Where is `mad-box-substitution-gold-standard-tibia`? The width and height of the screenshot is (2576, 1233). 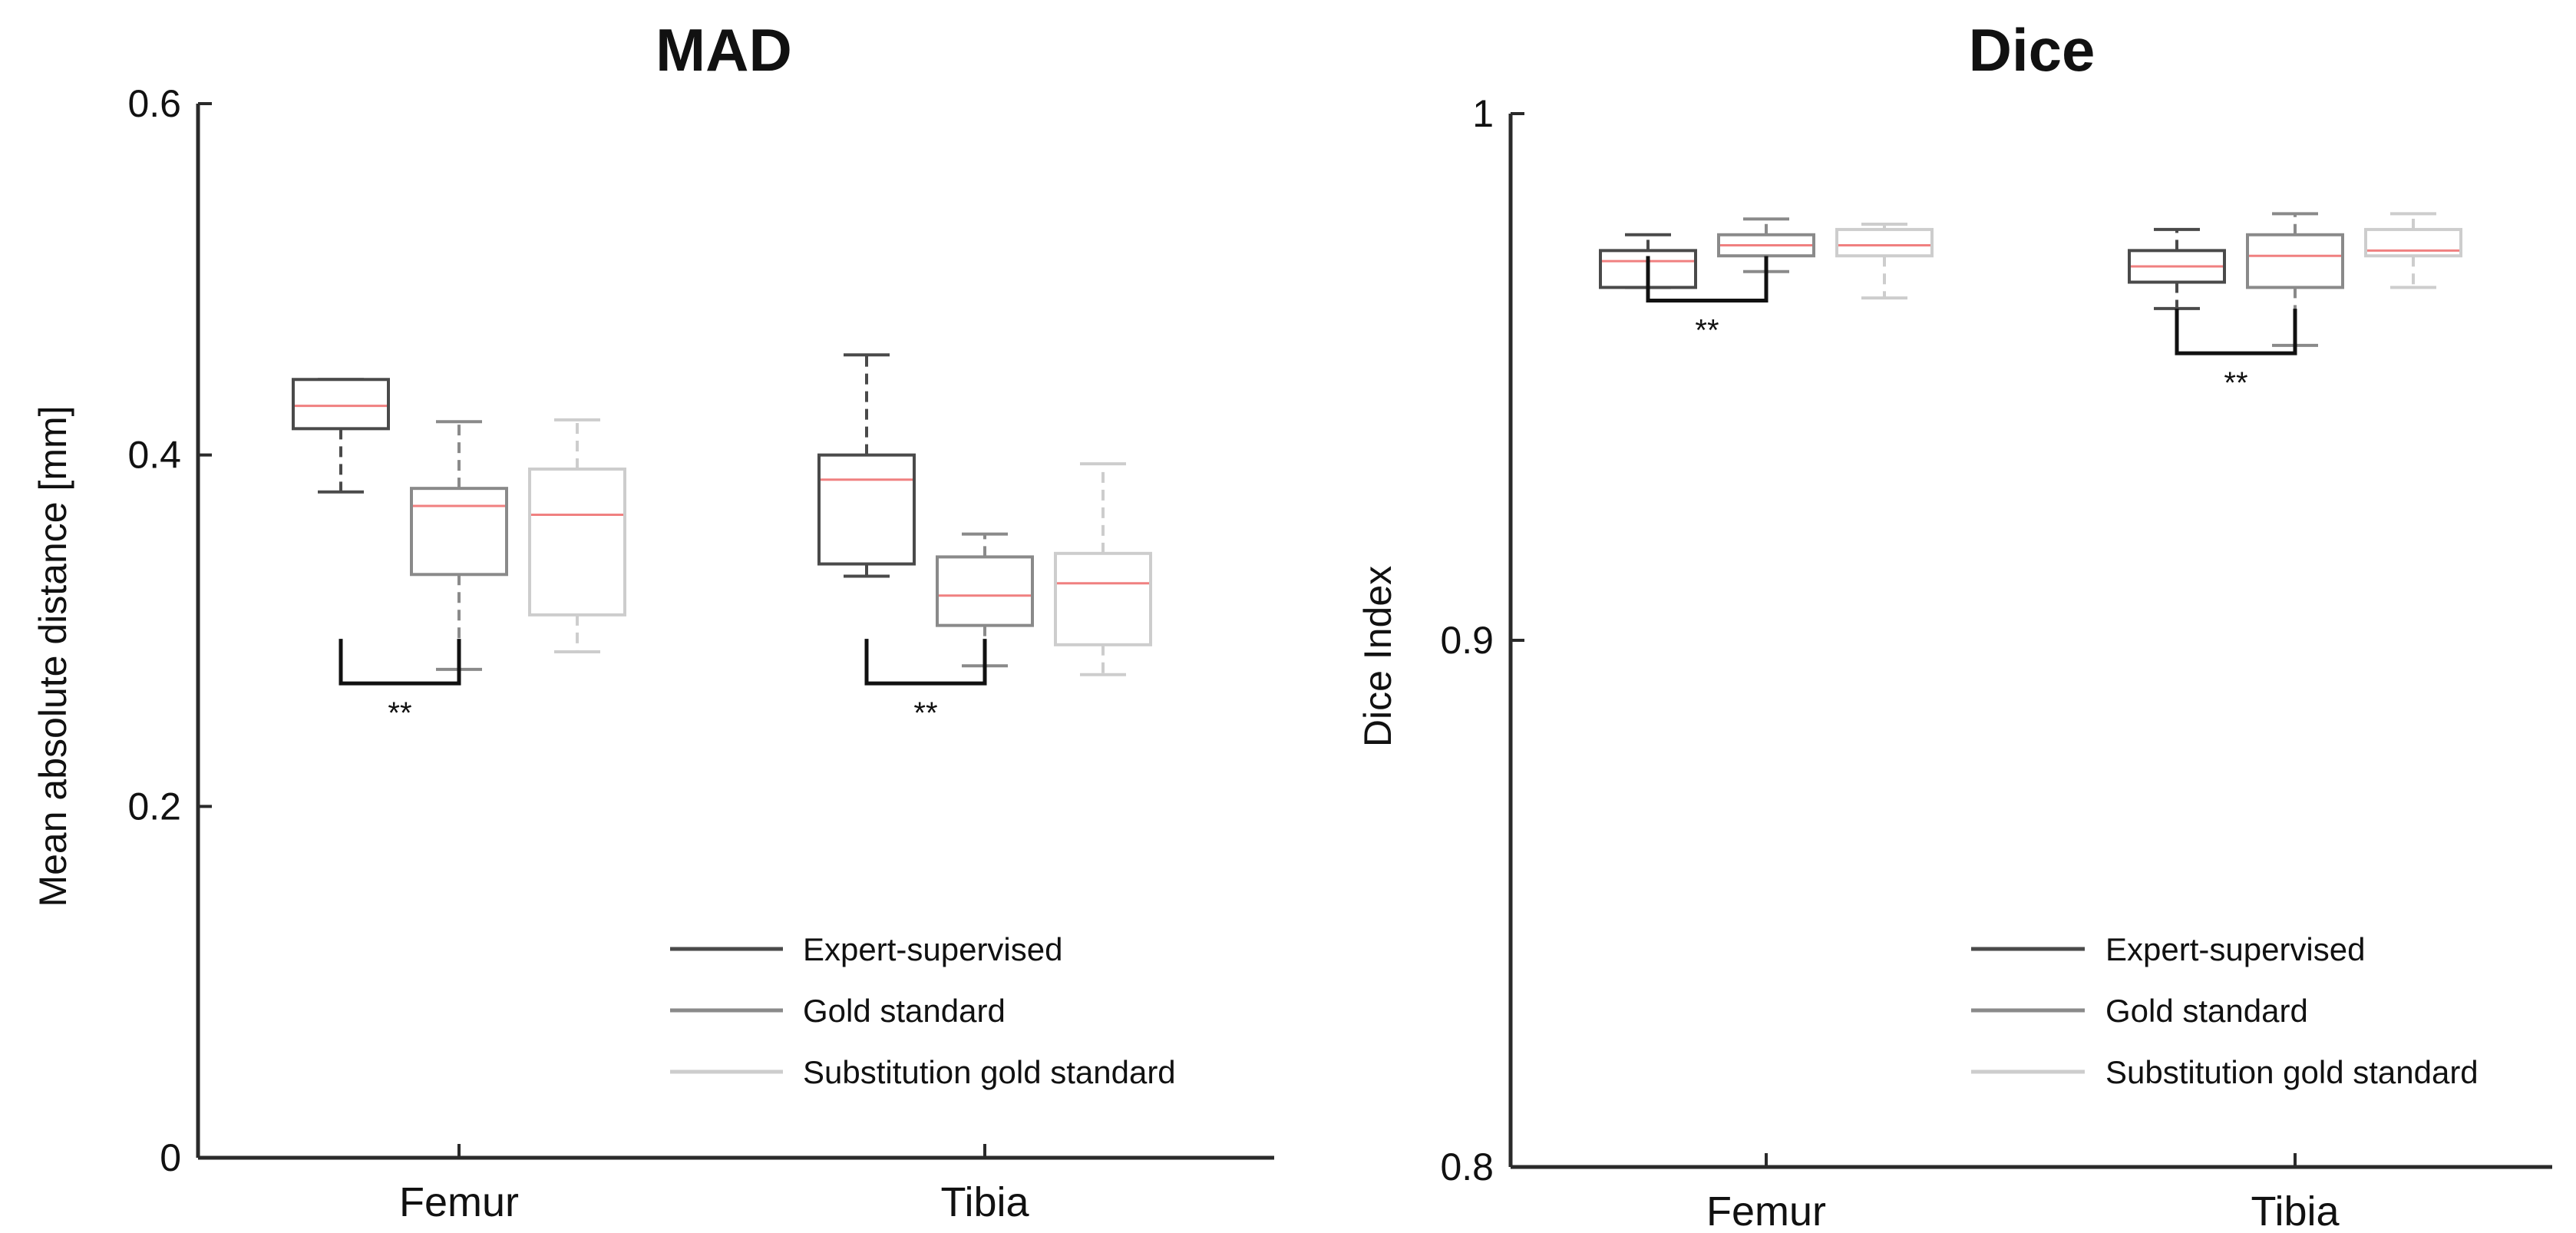
mad-box-substitution-gold-standard-tibia is located at coordinates (1103, 569).